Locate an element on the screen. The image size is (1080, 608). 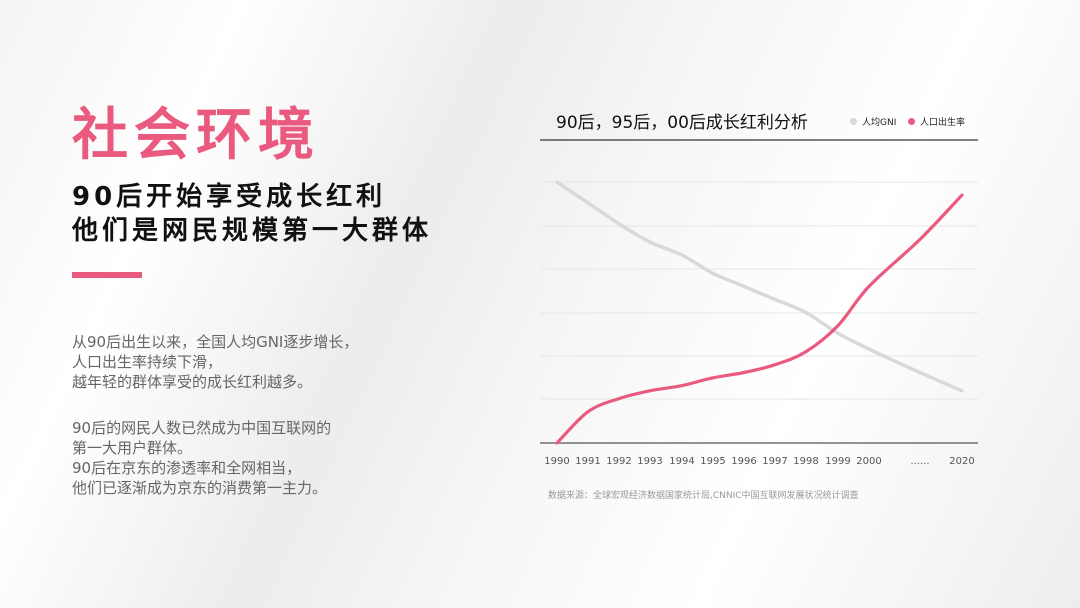
series-line-gni is located at coordinates (759, 286).